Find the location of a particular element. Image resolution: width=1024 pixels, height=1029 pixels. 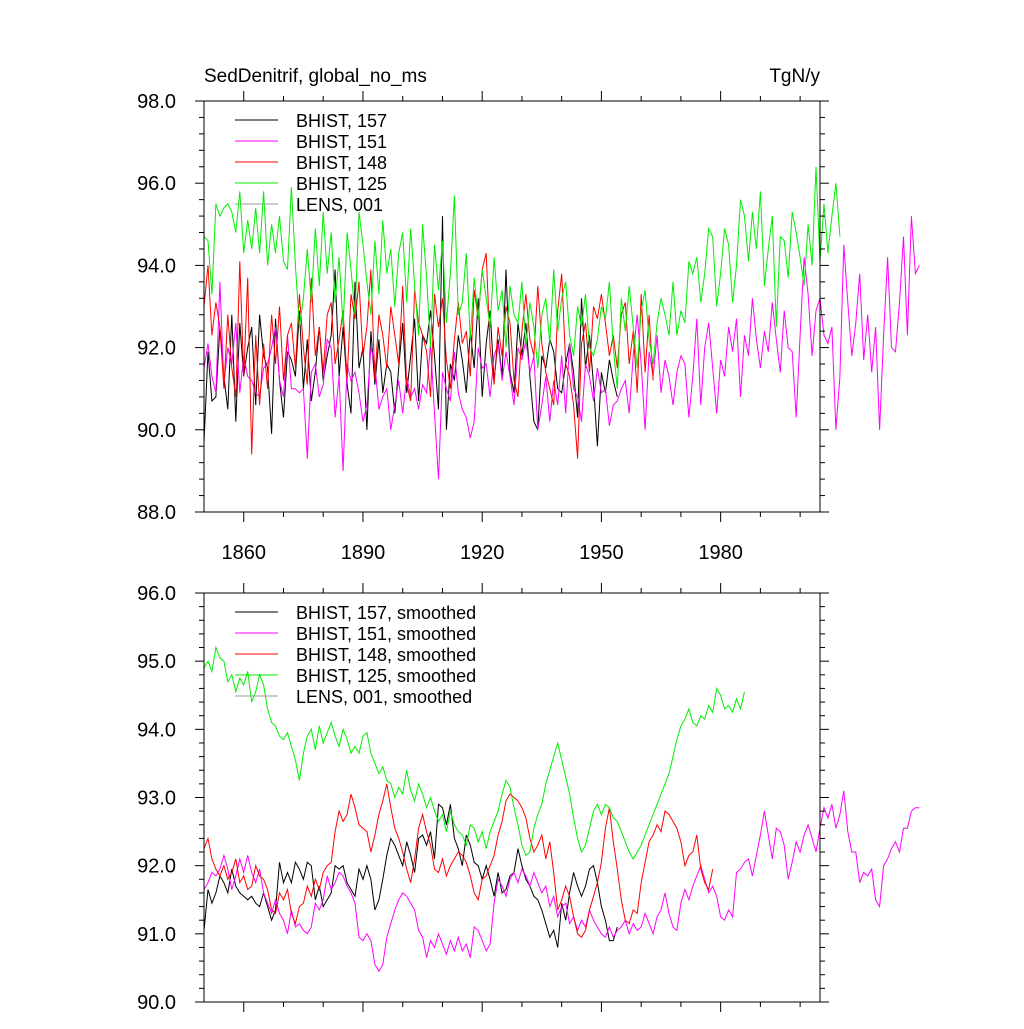

x-tick-label: 1950 is located at coordinates (601, 553).